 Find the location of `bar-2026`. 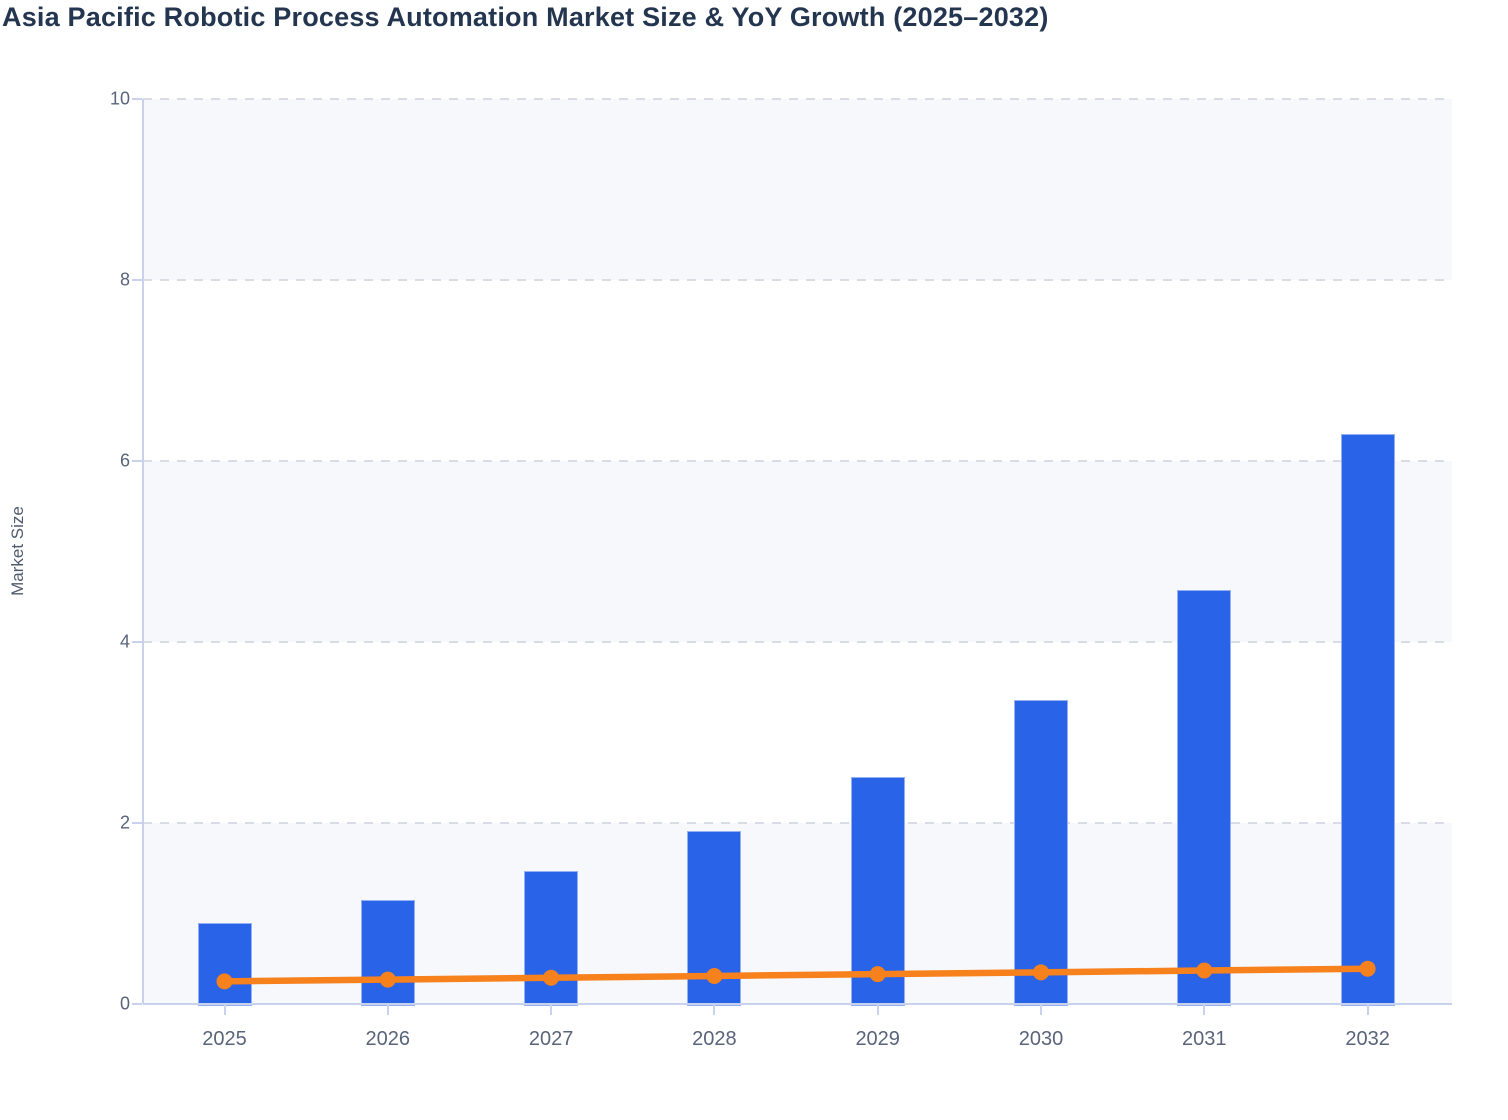

bar-2026 is located at coordinates (387, 952).